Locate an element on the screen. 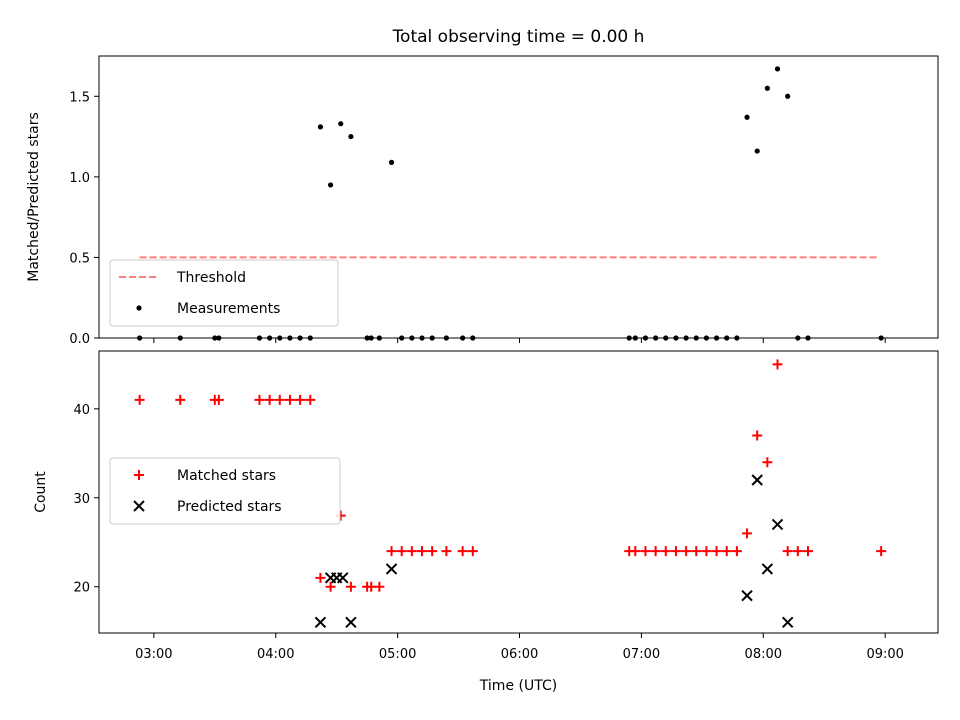 The width and height of the screenshot is (960, 720). y-tick-label: 20 is located at coordinates (81, 588).